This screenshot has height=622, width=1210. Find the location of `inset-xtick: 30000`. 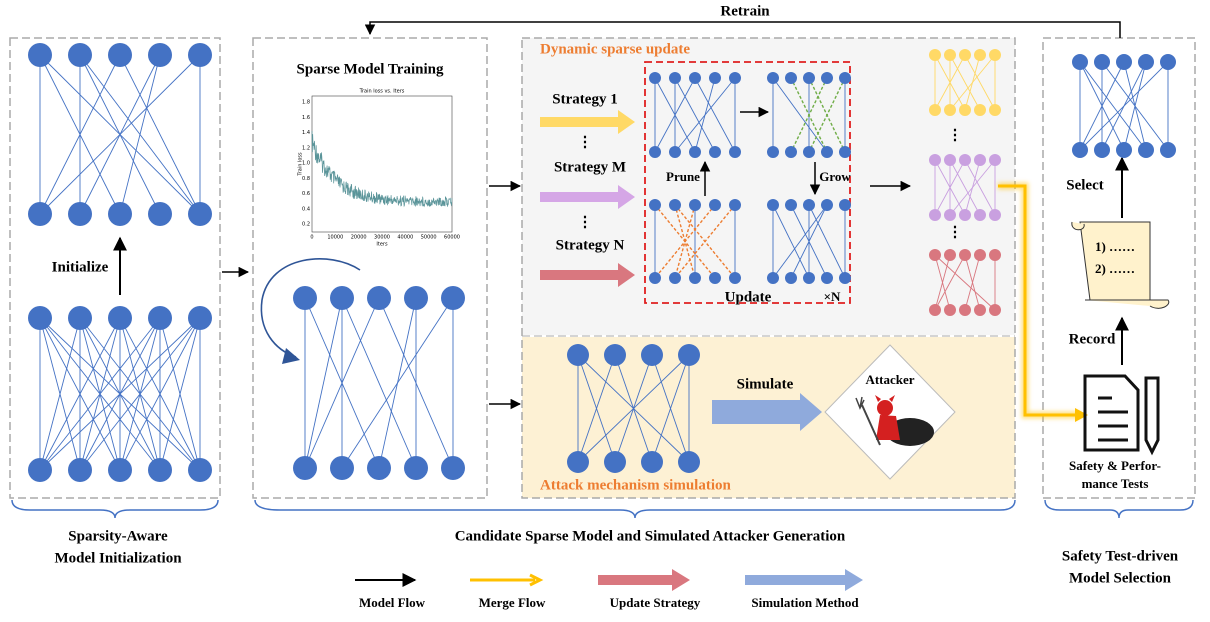

inset-xtick: 30000 is located at coordinates (382, 238).